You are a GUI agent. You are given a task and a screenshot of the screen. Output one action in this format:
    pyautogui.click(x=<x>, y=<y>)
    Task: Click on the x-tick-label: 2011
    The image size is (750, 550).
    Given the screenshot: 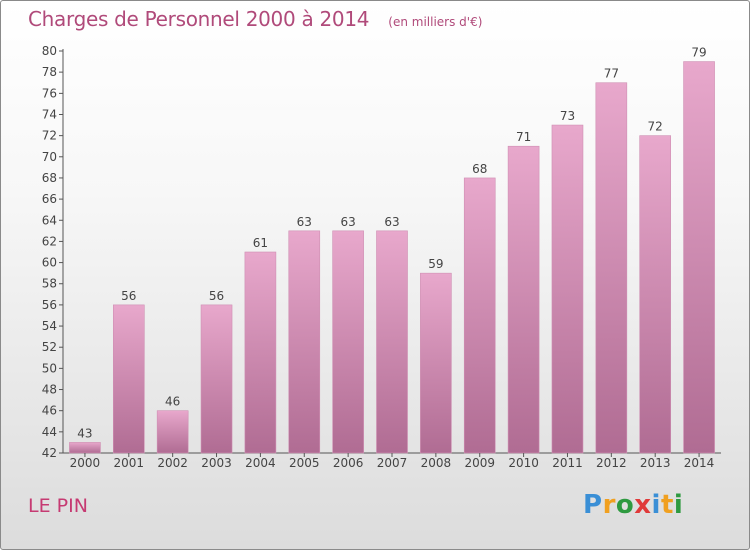 What is the action you would take?
    pyautogui.click(x=567, y=463)
    